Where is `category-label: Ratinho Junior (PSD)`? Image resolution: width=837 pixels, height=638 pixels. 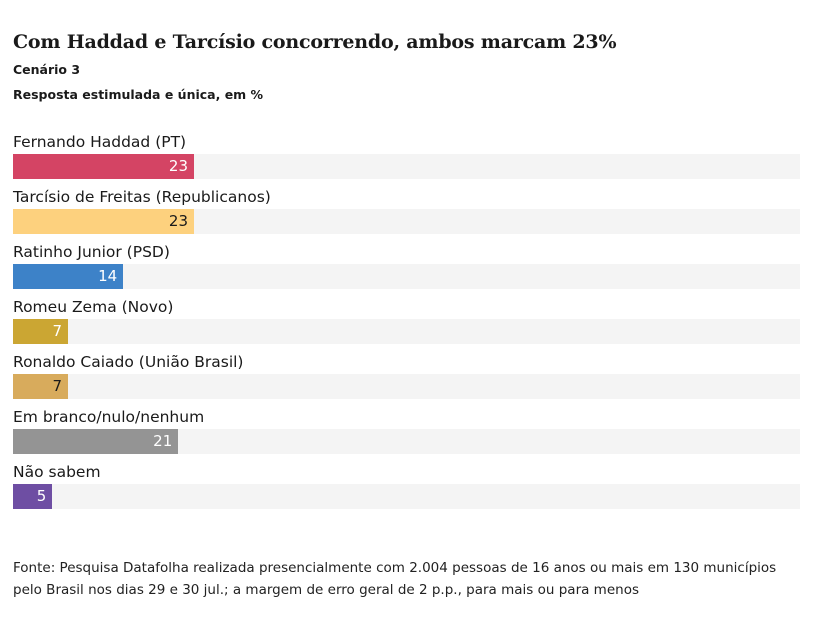
category-label: Ratinho Junior (PSD) is located at coordinates (91, 252).